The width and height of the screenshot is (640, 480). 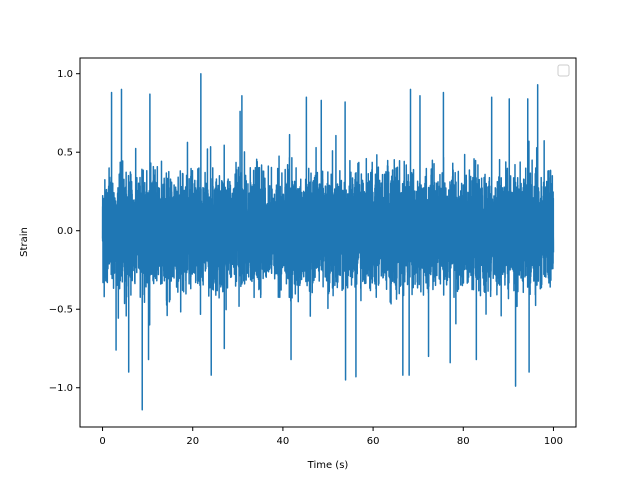 What do you see at coordinates (61, 310) in the screenshot?
I see `y-tick-label: −0.5` at bounding box center [61, 310].